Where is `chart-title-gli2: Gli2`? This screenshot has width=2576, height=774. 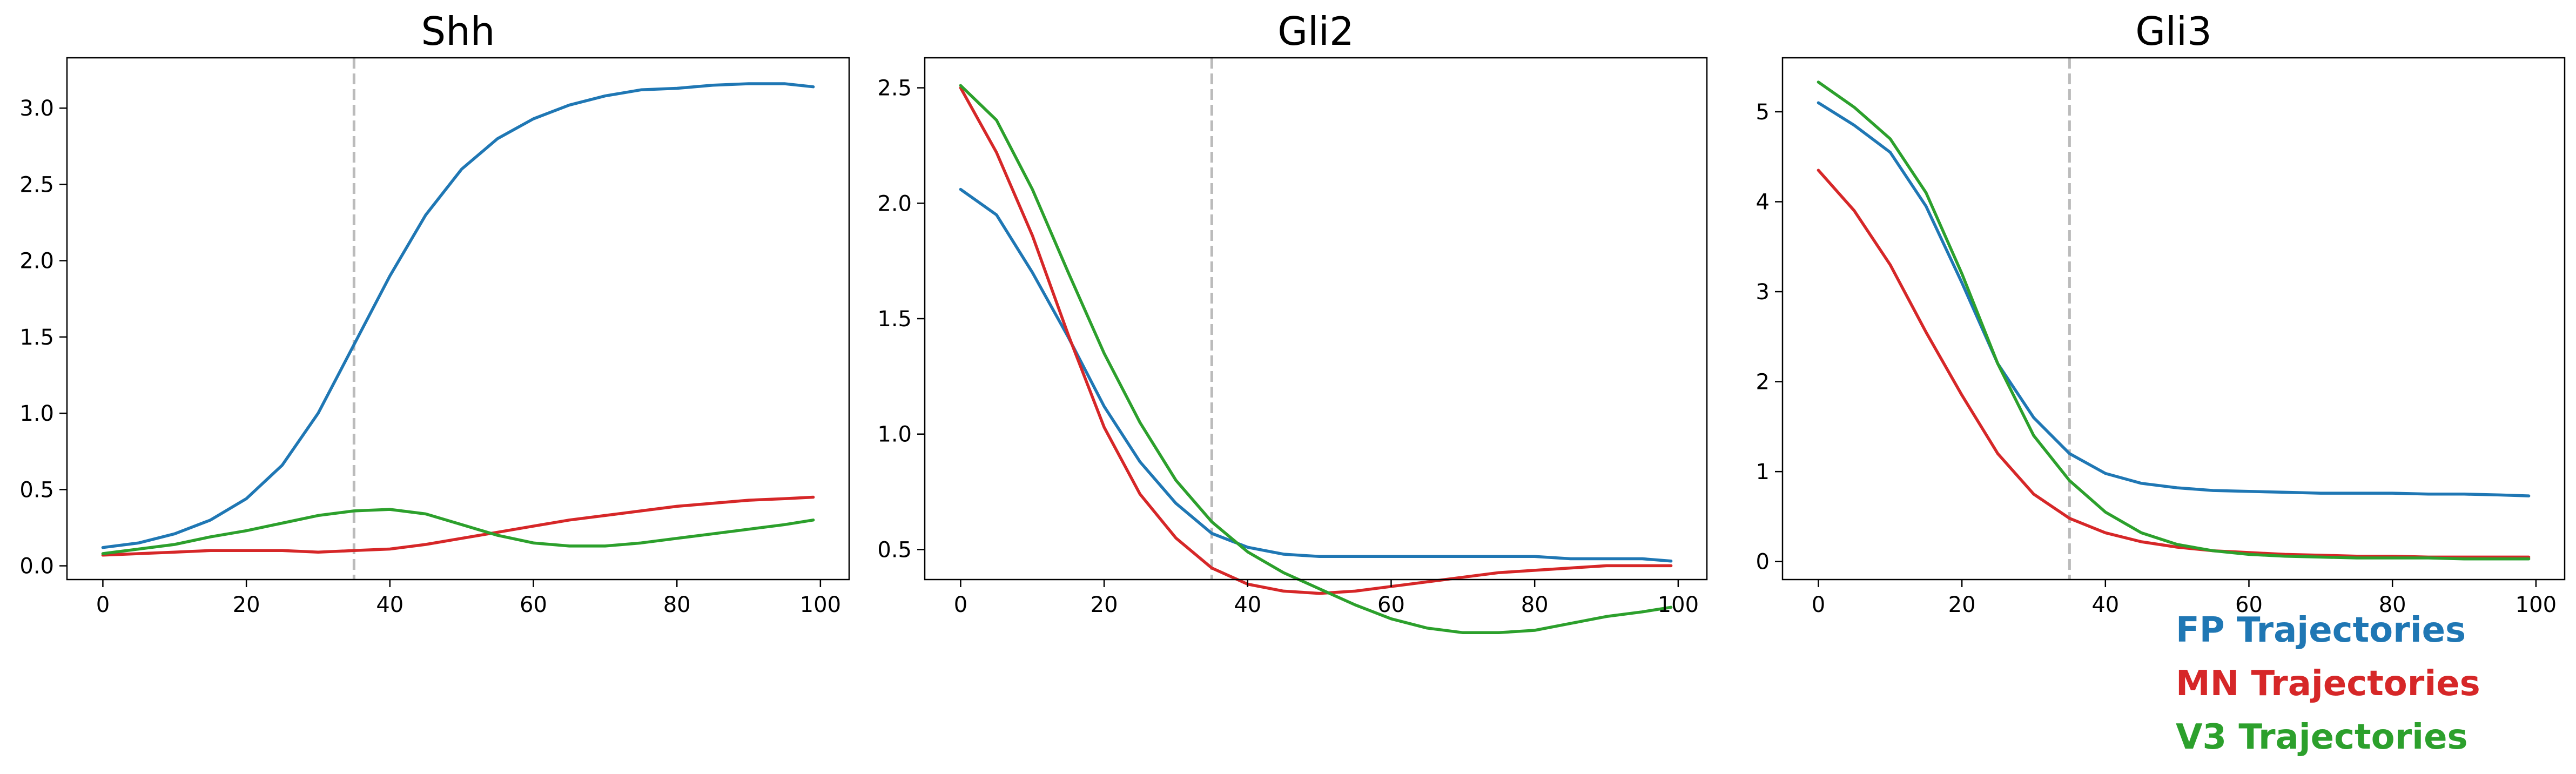 chart-title-gli2: Gli2 is located at coordinates (1315, 31).